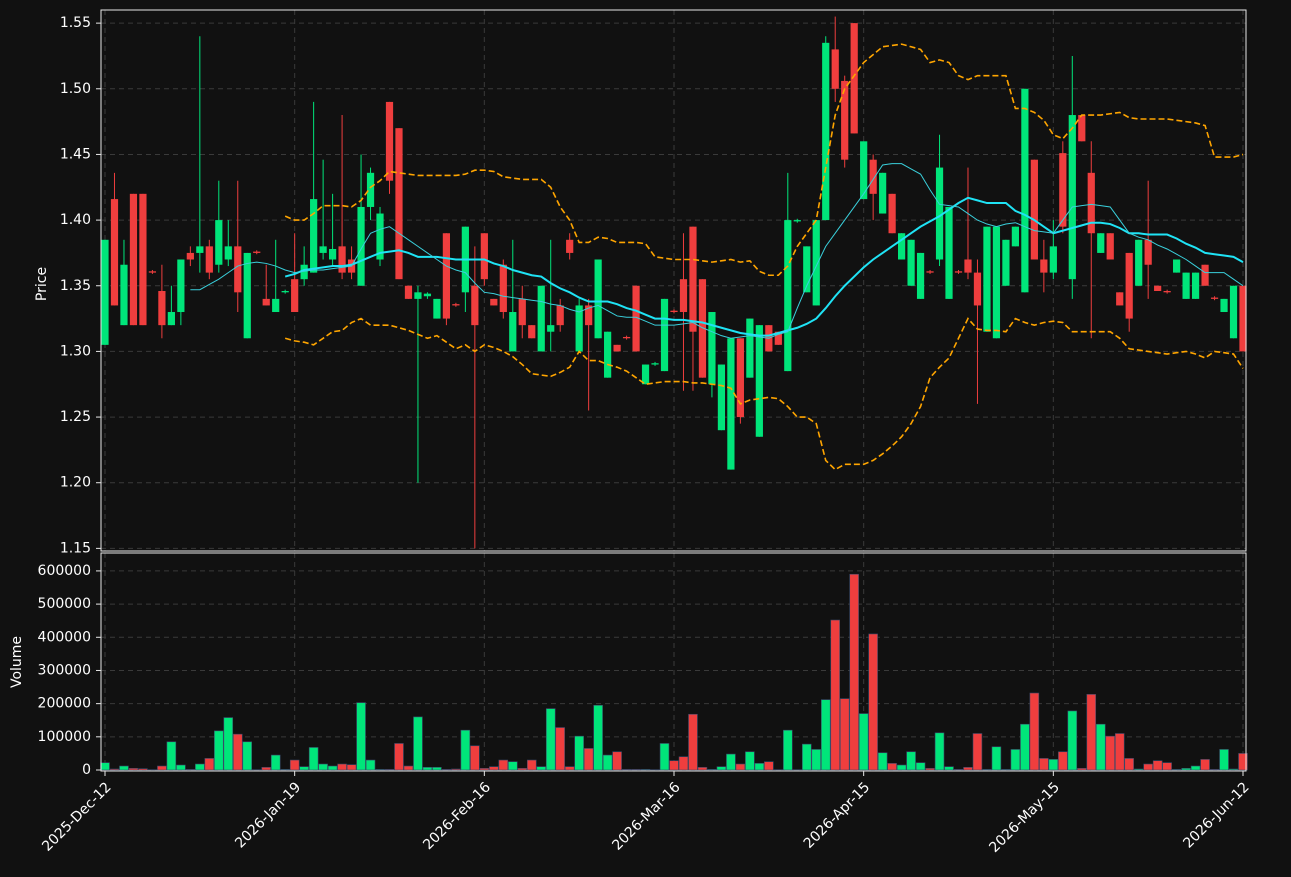  I want to click on y-tick-label: 1.35, so click(75, 286).